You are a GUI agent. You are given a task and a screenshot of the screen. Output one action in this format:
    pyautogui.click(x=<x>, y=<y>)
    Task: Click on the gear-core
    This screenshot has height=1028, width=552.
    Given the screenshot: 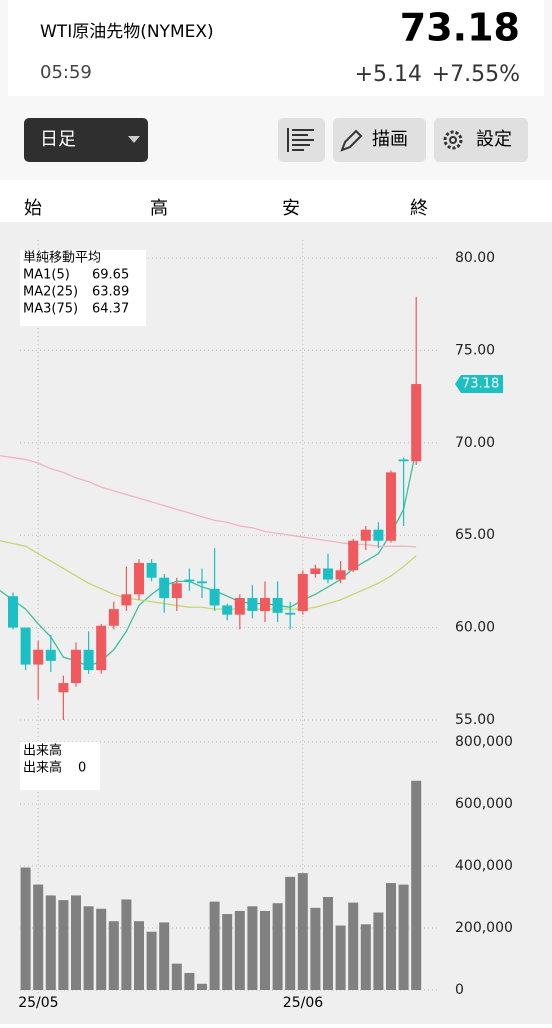 What is the action you would take?
    pyautogui.click(x=453, y=140)
    